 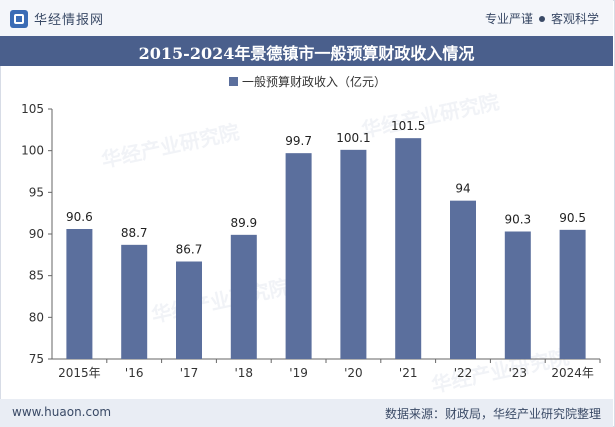 I want to click on x-tick-label: '20, so click(x=353, y=373).